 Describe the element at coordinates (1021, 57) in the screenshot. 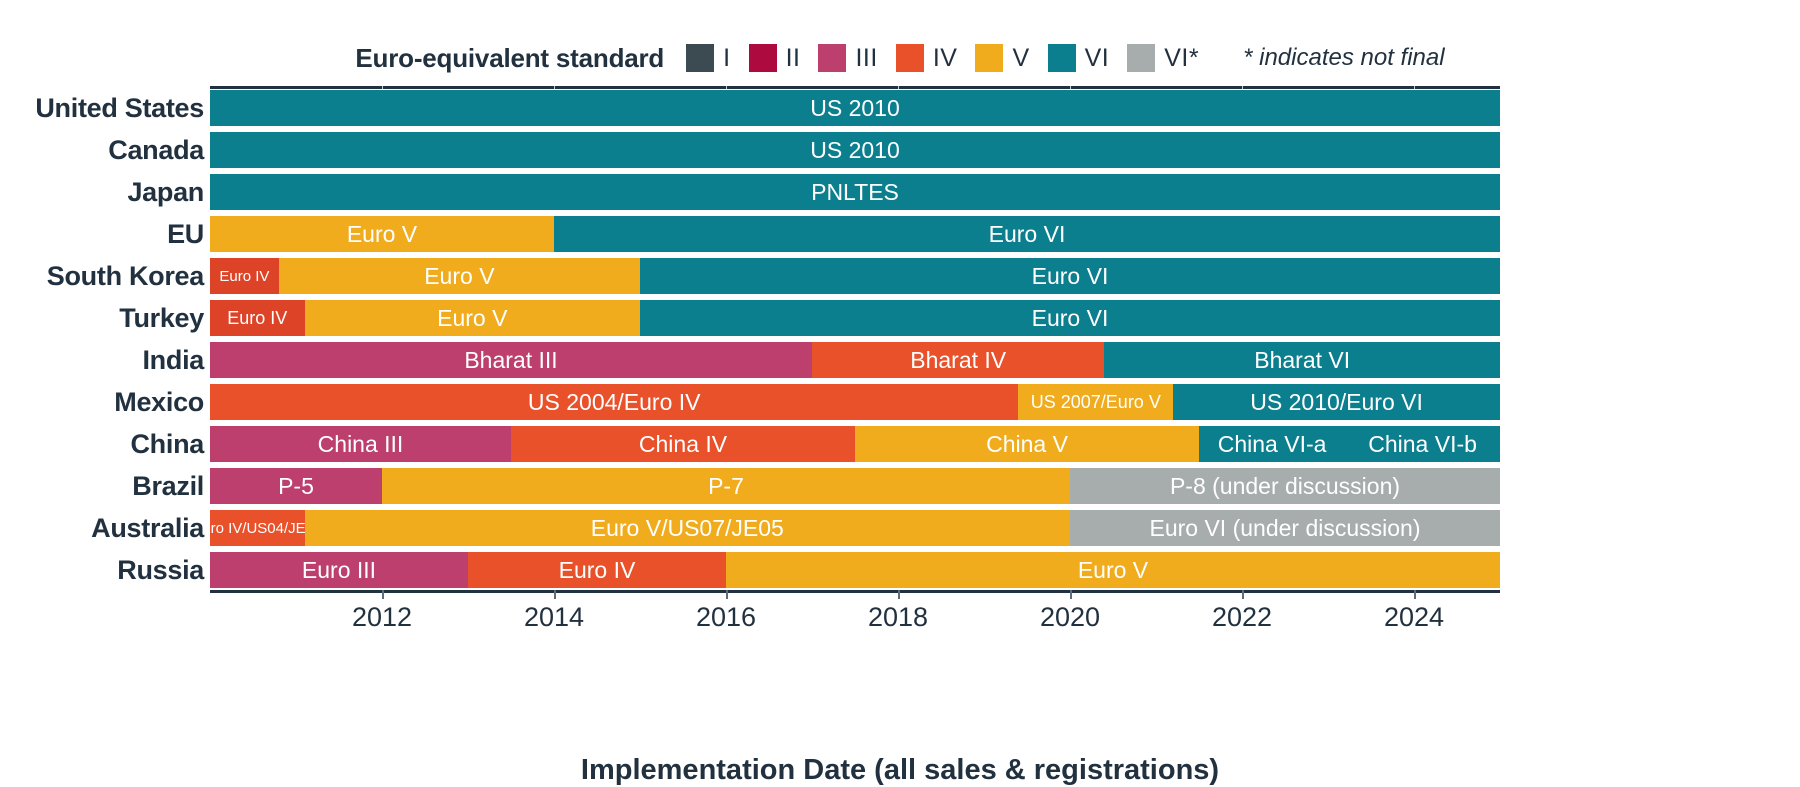

I see `legend-item-label: V` at that location.